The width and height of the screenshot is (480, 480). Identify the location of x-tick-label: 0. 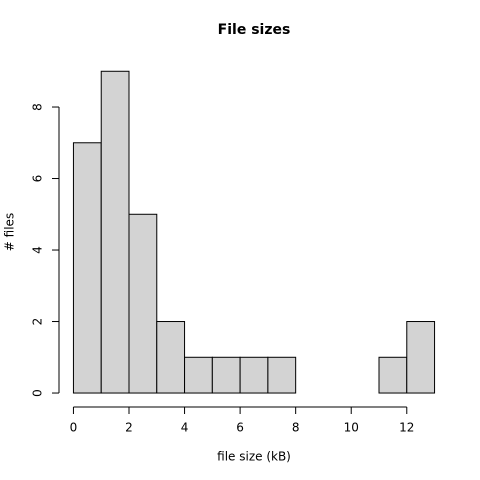
(74, 428).